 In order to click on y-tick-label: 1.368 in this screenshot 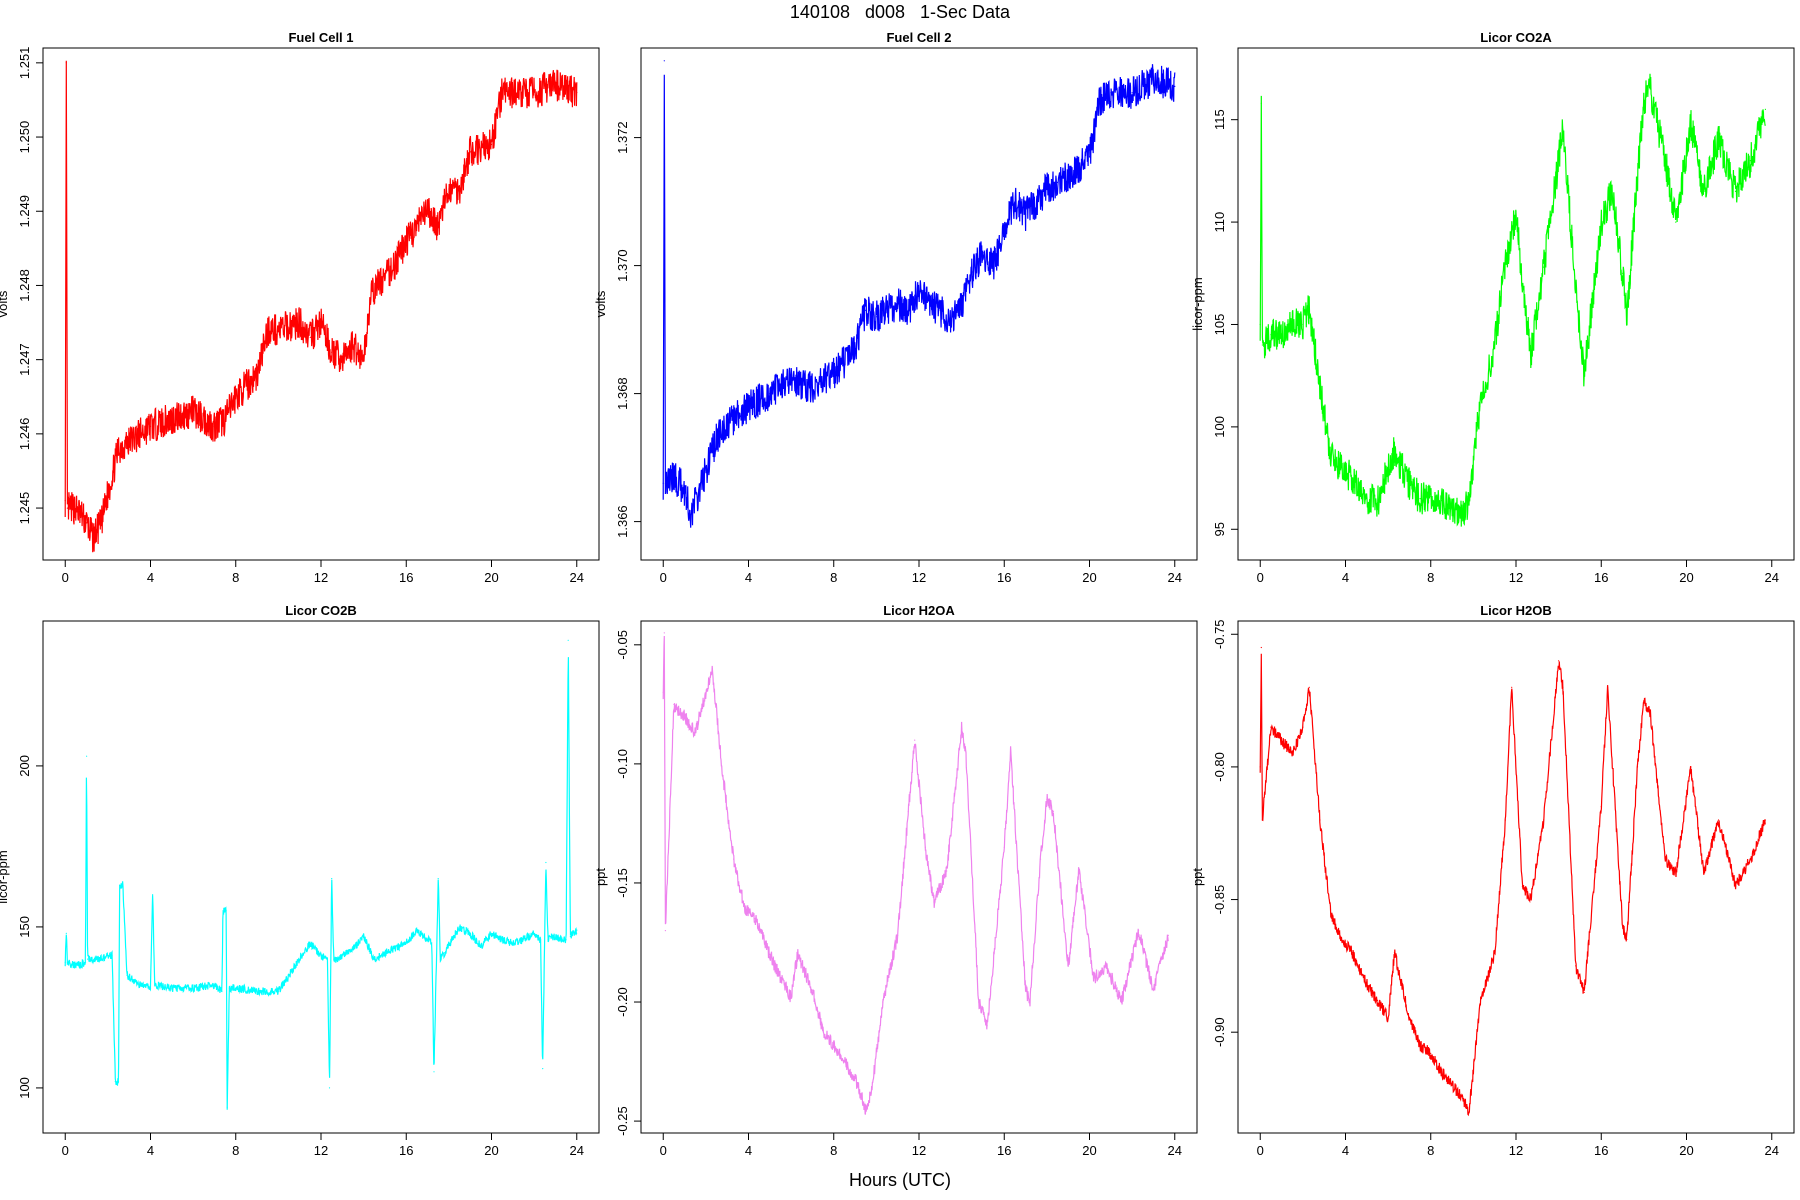, I will do `click(622, 393)`.